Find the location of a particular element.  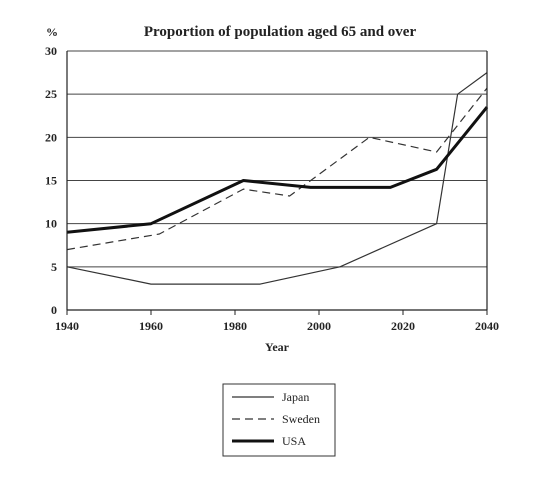

legend-label-usa: USA is located at coordinates (294, 441).